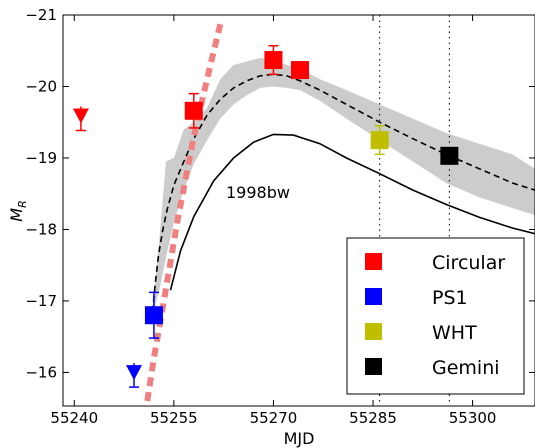  Describe the element at coordinates (22, 204) in the screenshot. I see `y-axis-title-sub: R` at that location.